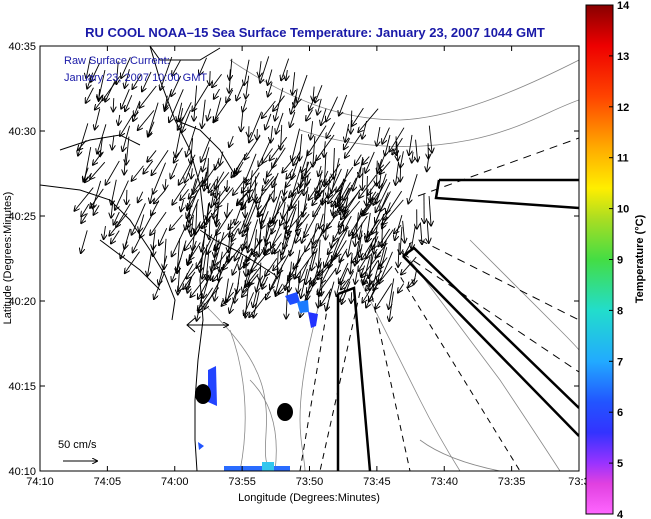 The width and height of the screenshot is (651, 519). What do you see at coordinates (615, 259) in the screenshot?
I see `colorbar: 4 5 6 7 8 9 10 11 12 13 14 Temperature (°C)` at bounding box center [615, 259].